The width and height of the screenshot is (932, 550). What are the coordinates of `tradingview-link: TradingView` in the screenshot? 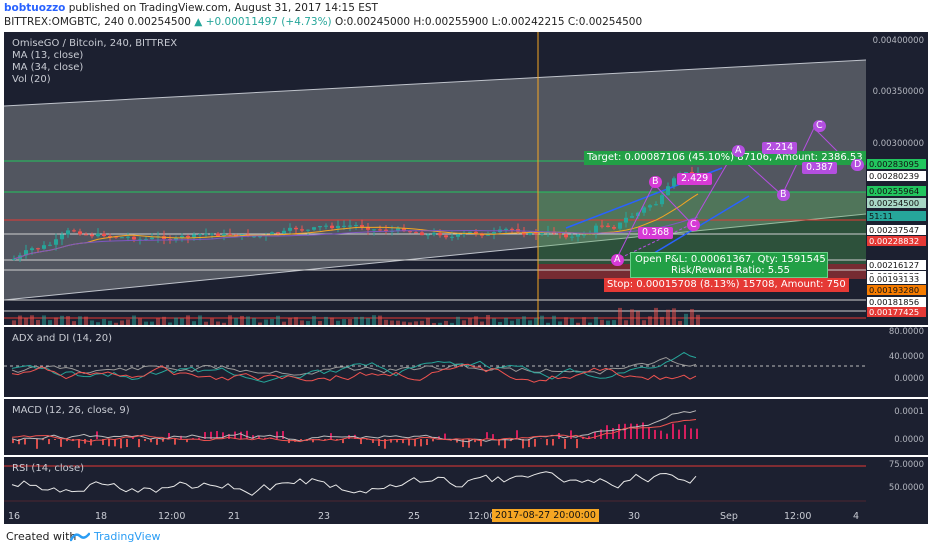 It's located at (127, 536).